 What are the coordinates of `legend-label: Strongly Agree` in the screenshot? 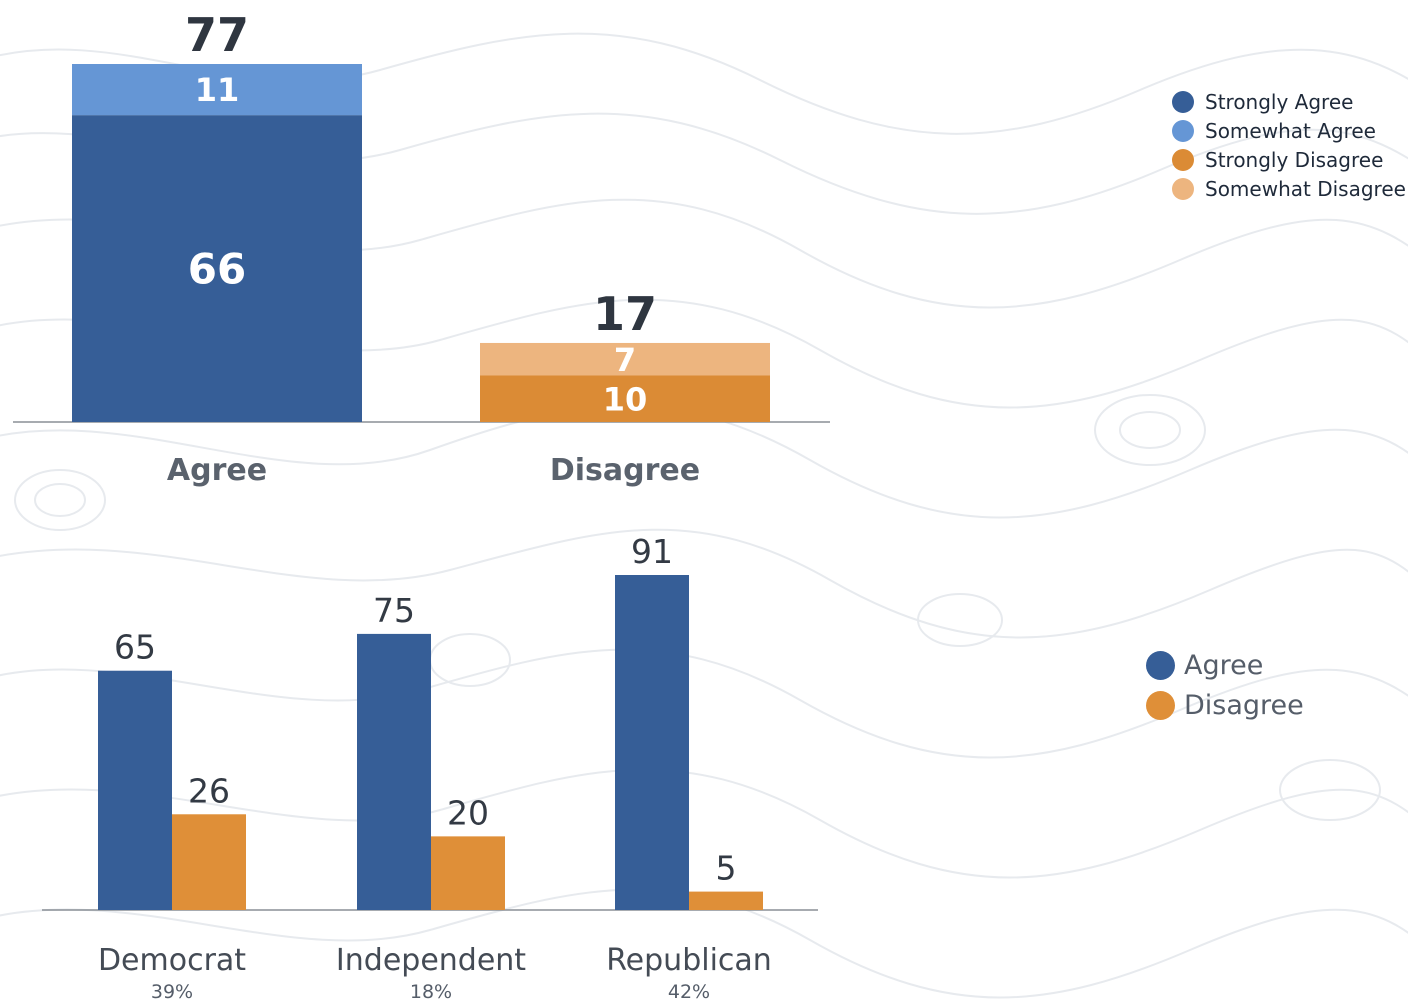 It's located at (1279, 101).